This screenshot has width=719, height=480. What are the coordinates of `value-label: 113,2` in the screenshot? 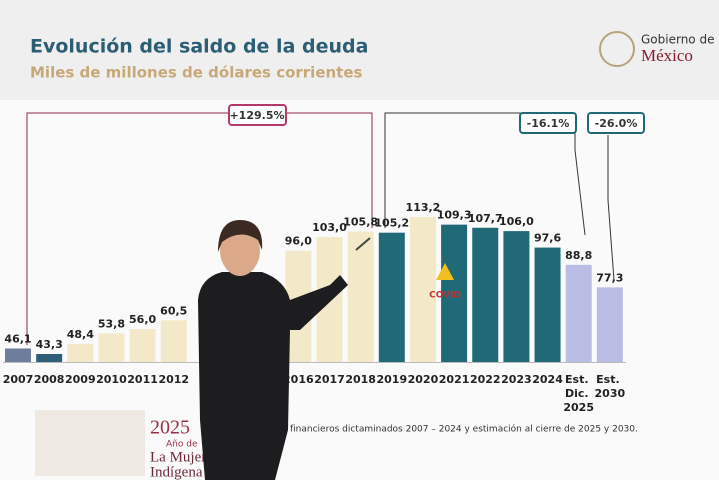 It's located at (423, 207).